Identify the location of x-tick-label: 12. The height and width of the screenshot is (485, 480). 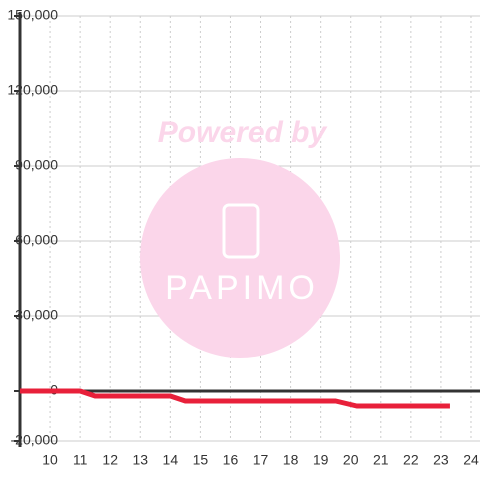
(110, 460).